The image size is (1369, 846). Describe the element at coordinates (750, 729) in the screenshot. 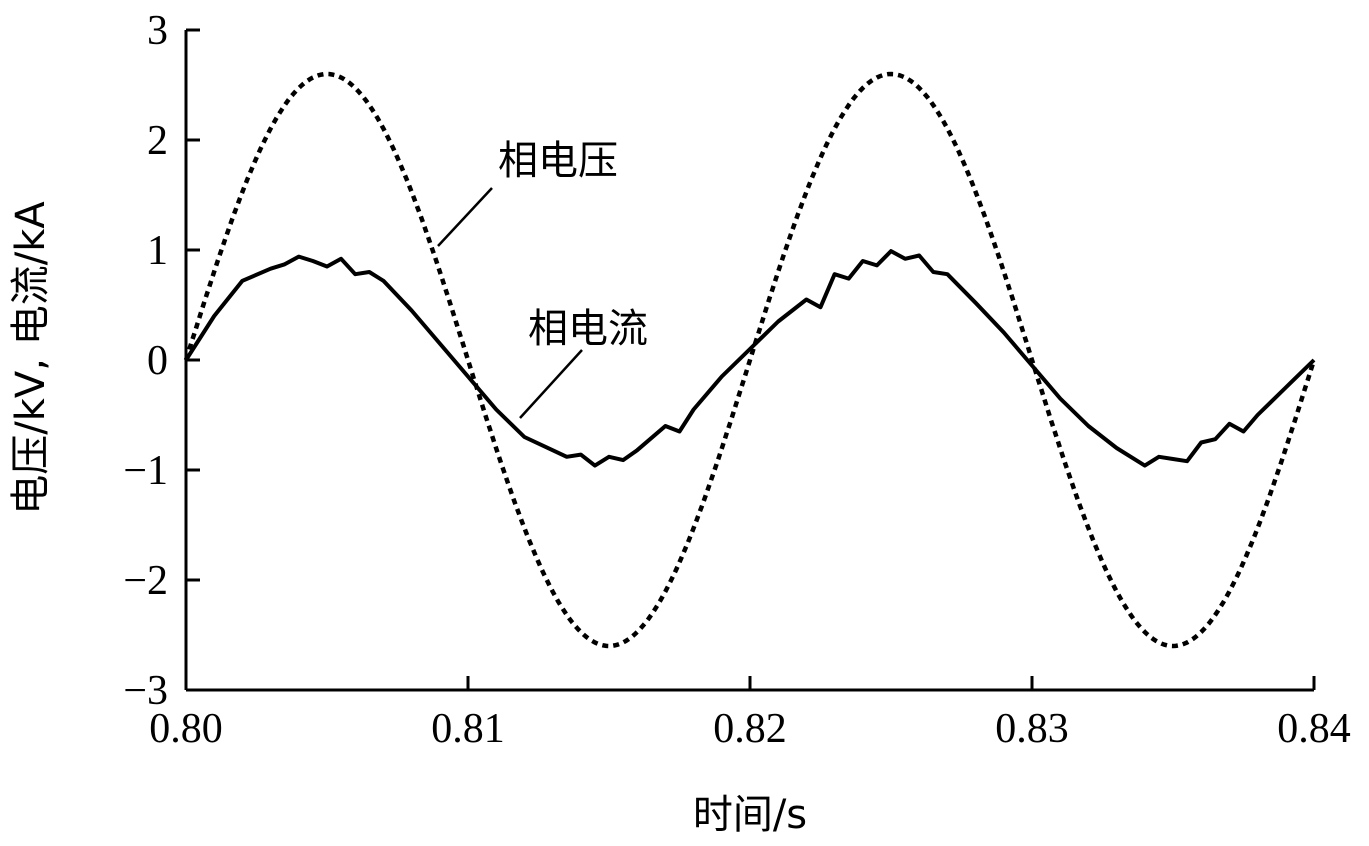

I see `x-tick-label: 0.82` at that location.